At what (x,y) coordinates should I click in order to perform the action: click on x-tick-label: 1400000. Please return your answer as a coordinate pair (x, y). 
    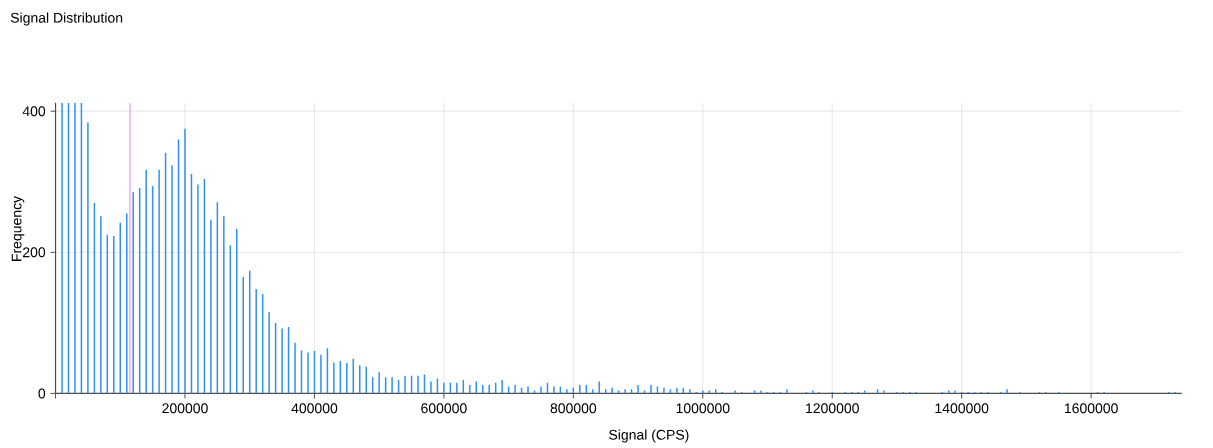
    Looking at the image, I should click on (962, 408).